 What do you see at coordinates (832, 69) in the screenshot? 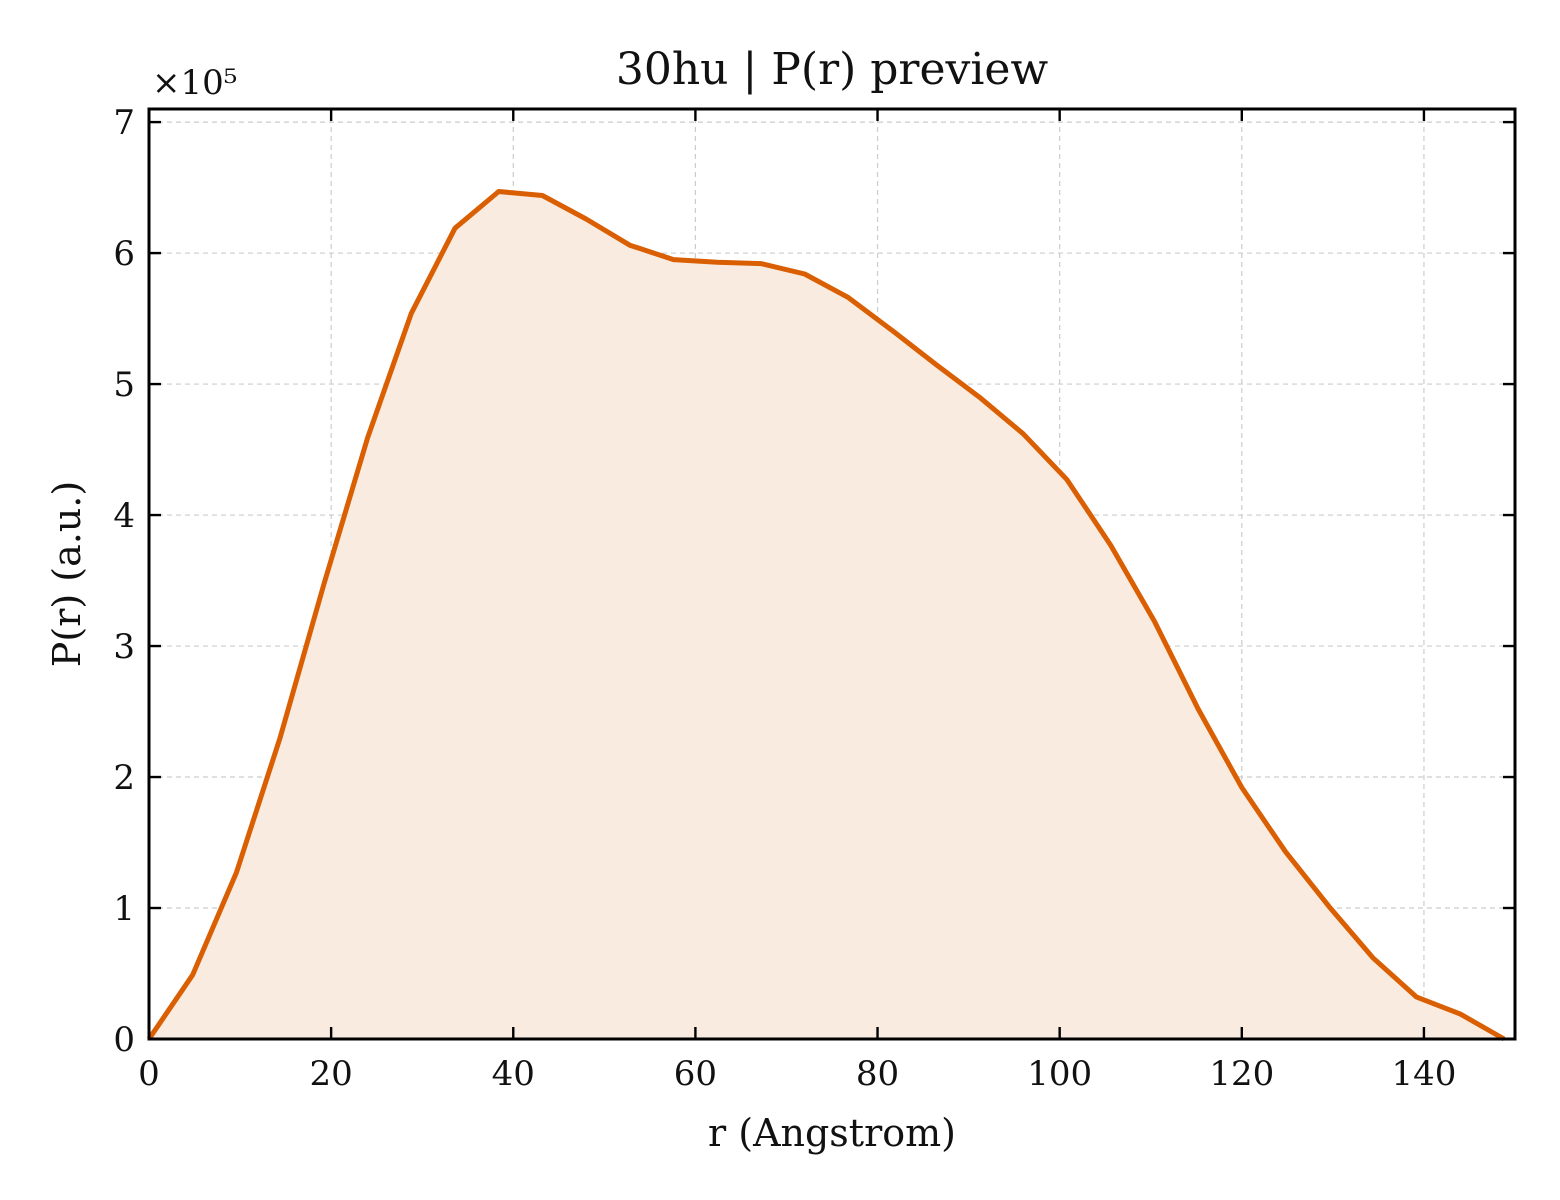
I see `chart-title: 30hu | P(r) preview` at bounding box center [832, 69].